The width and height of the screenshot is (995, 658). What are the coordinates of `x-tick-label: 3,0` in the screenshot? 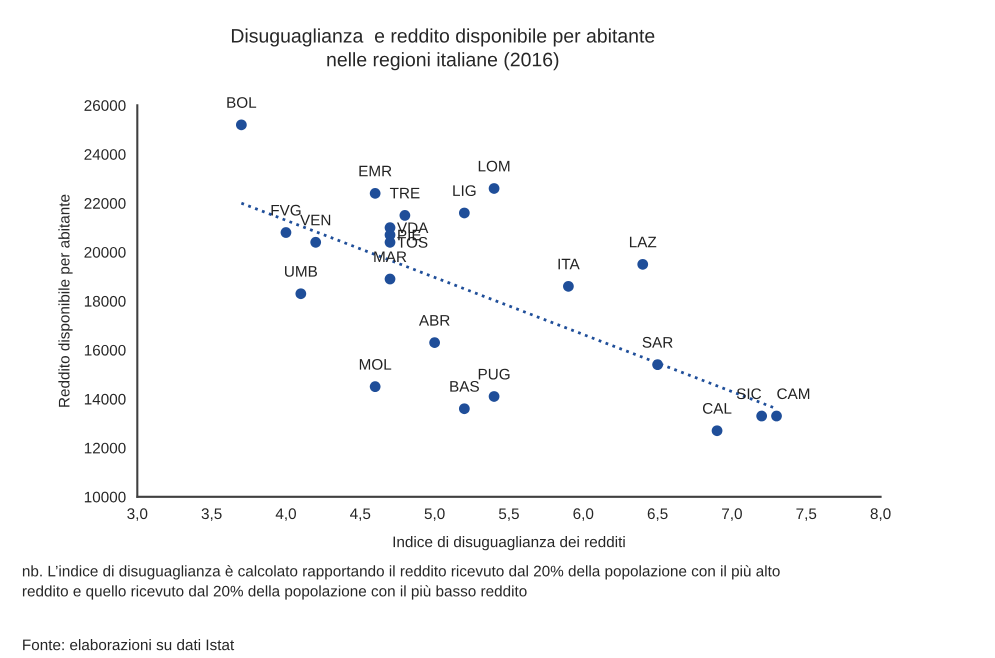 It's located at (137, 514).